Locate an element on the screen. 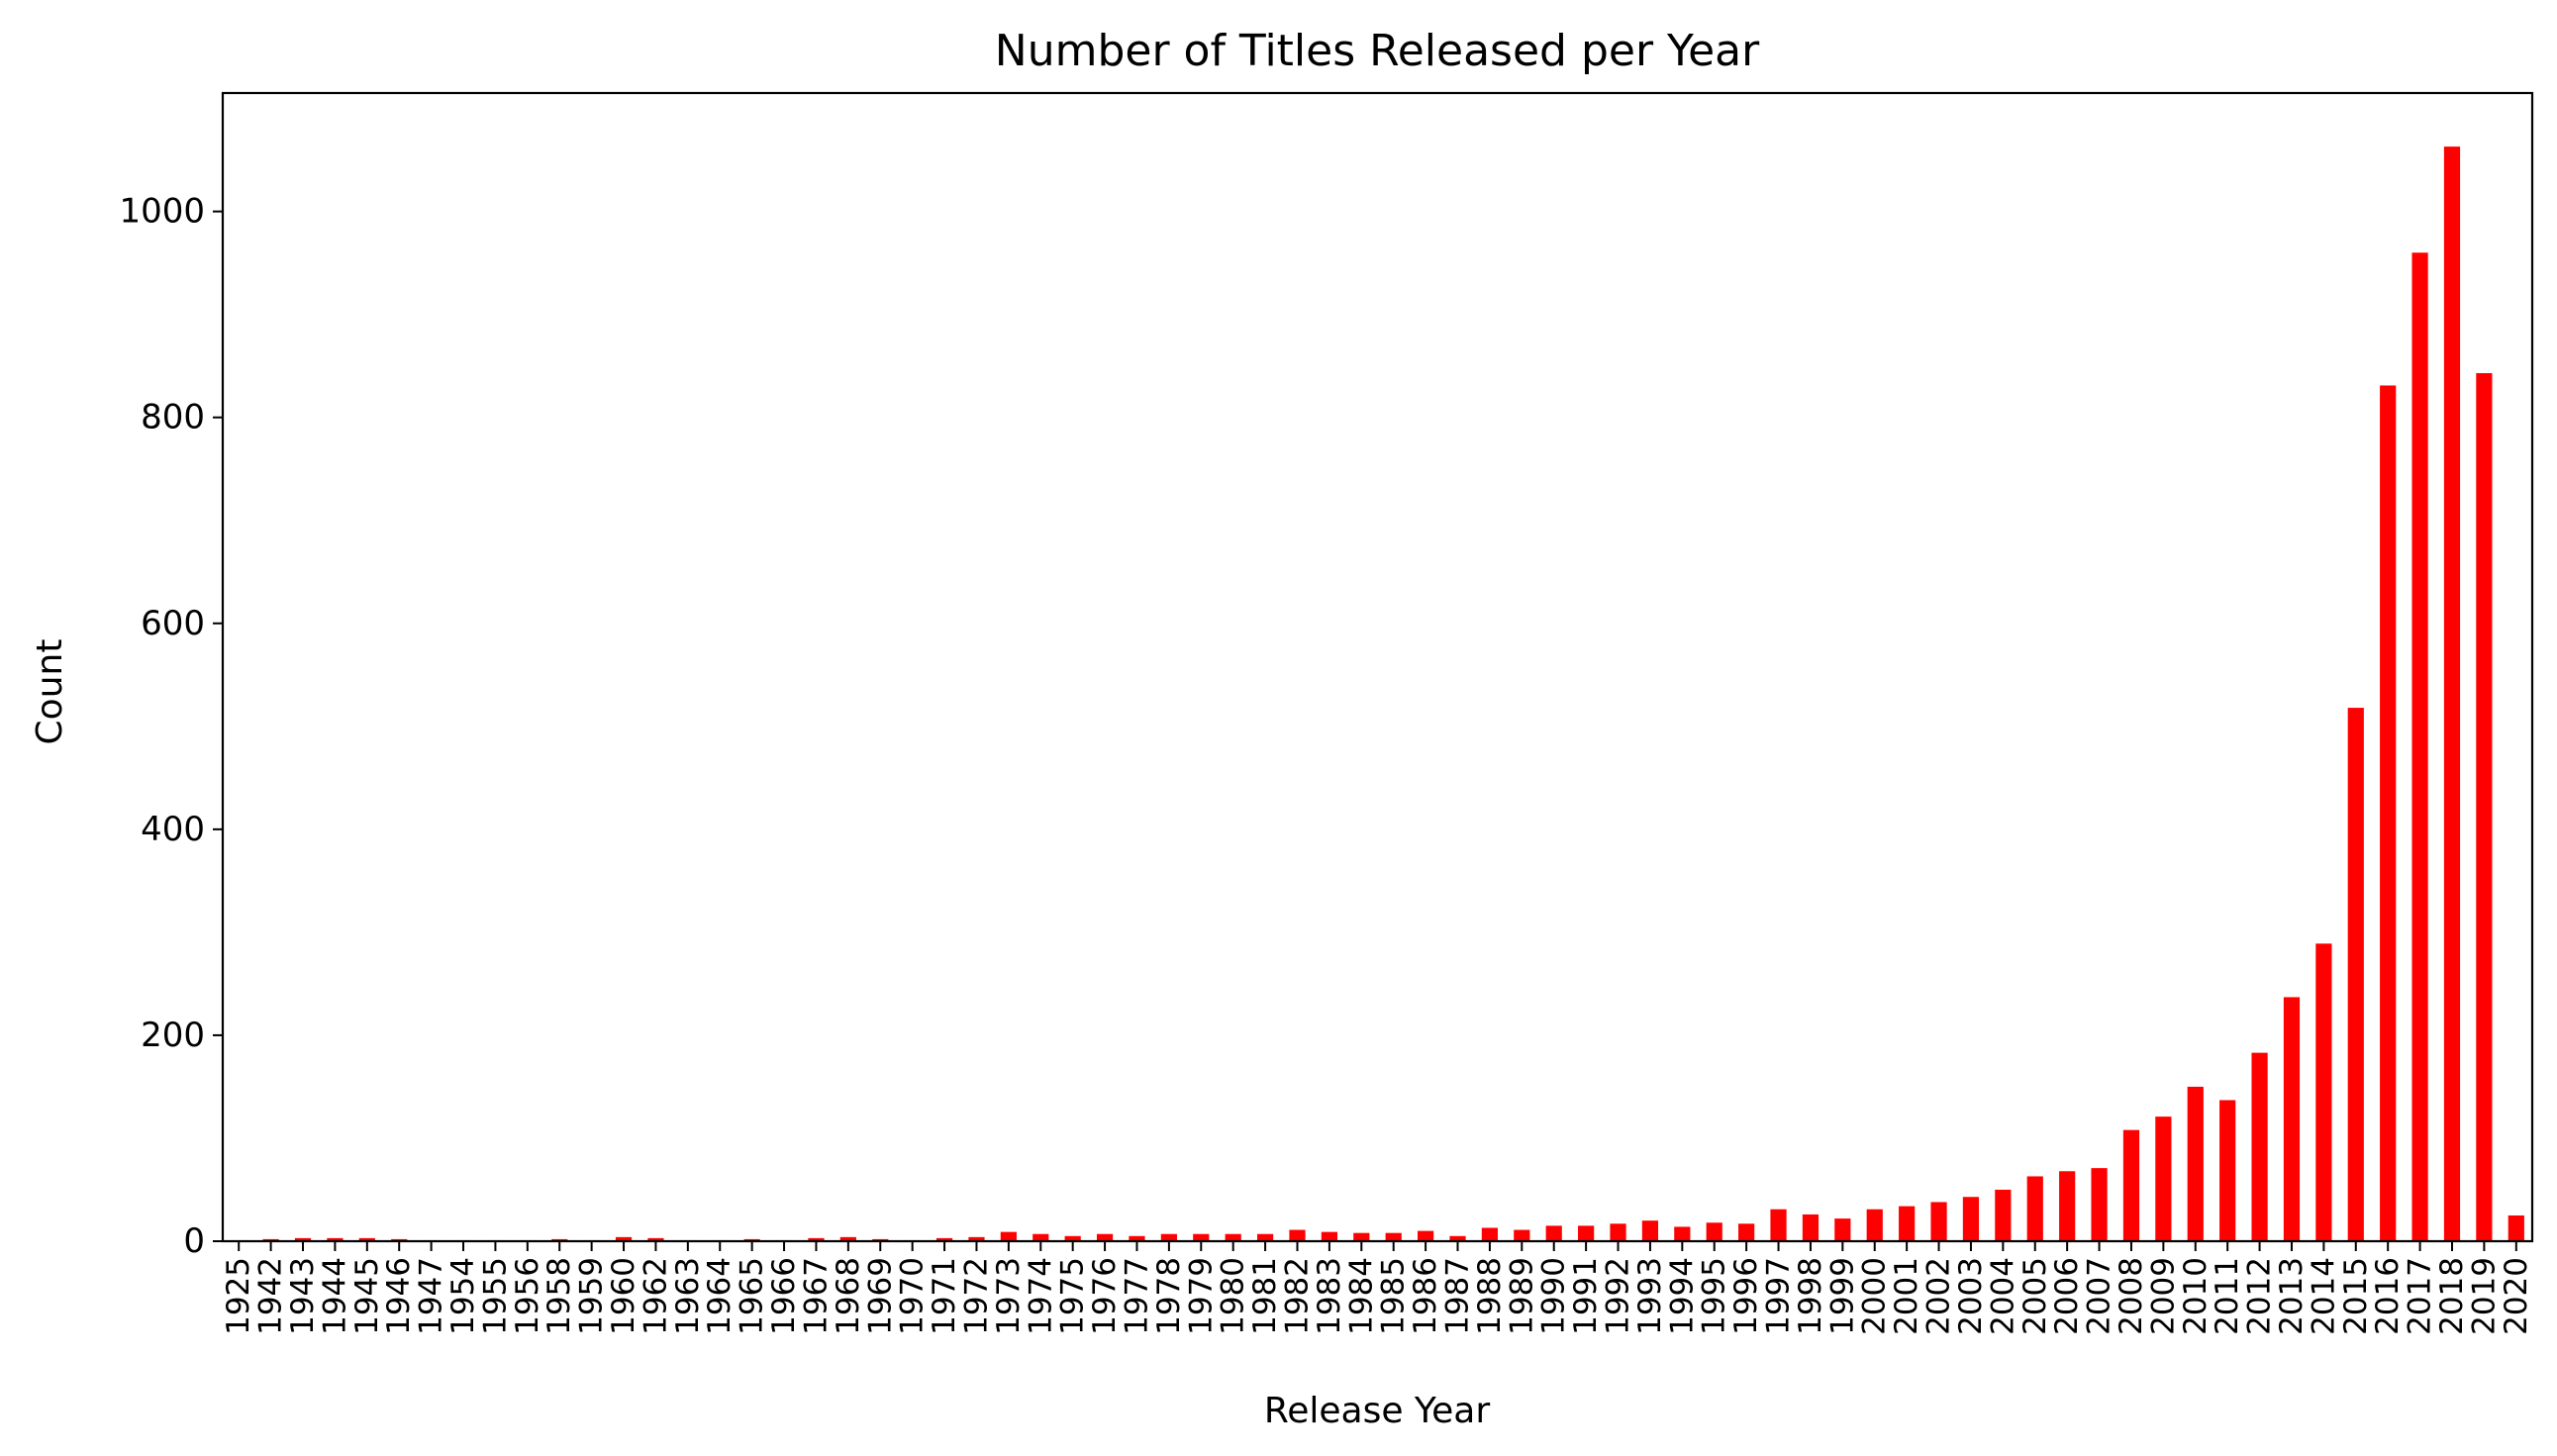 The width and height of the screenshot is (2557, 1456). x-tick-label: 2000 is located at coordinates (1875, 1296).